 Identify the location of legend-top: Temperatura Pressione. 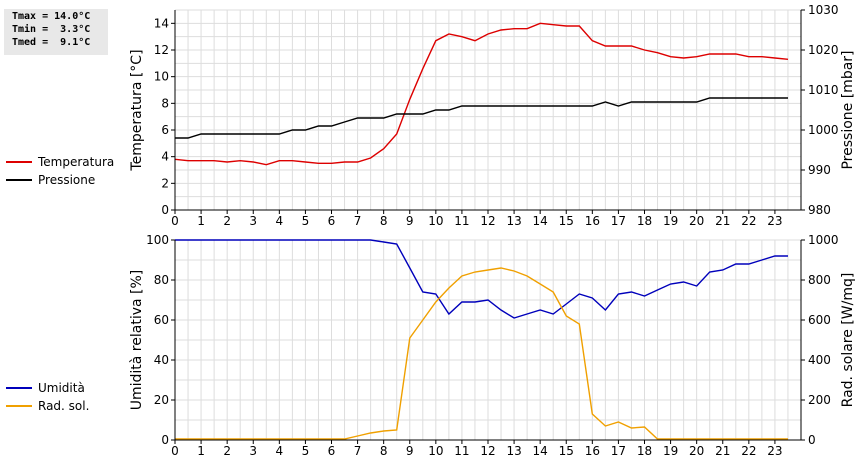
(60, 171).